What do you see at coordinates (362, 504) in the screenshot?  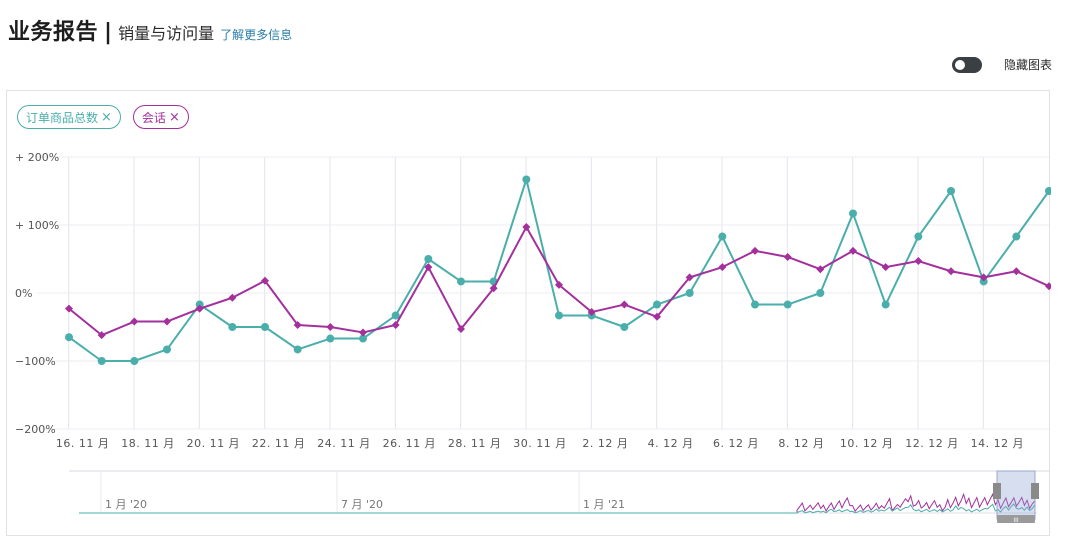 I see `navigator-date-label: 7 月 '20` at bounding box center [362, 504].